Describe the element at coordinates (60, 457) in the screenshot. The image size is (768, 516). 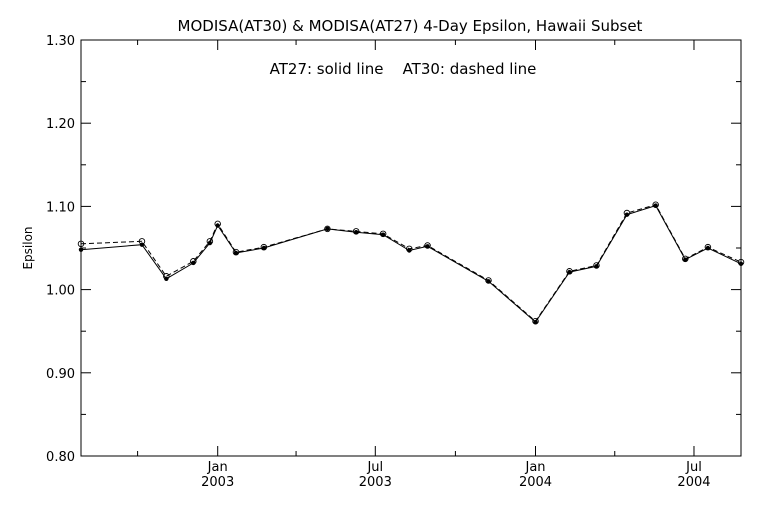
I see `y-tick-label: 0.80` at that location.